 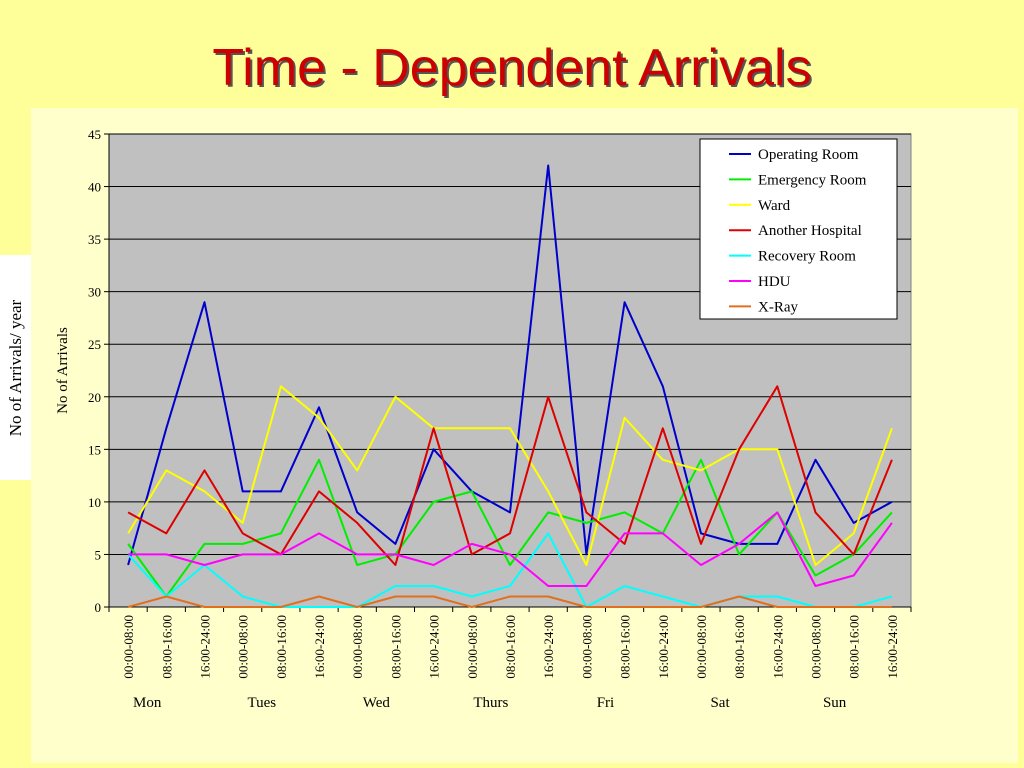 I want to click on y-tick-label: 40, so click(x=94, y=187).